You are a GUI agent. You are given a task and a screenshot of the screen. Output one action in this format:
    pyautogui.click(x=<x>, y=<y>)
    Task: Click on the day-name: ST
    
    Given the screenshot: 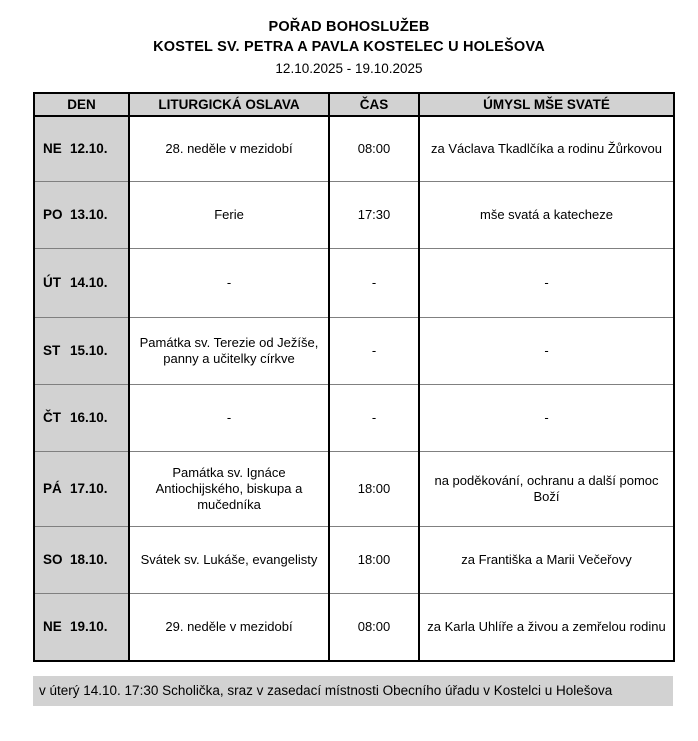 What is the action you would take?
    pyautogui.click(x=52, y=350)
    